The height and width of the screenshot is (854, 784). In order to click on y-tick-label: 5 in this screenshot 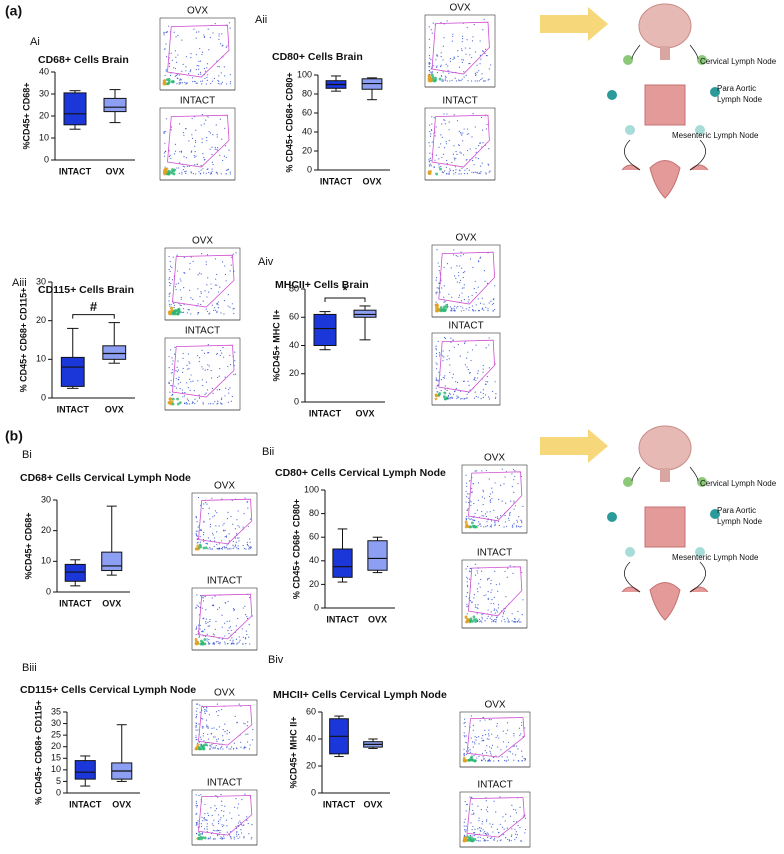, I will do `click(58, 781)`.